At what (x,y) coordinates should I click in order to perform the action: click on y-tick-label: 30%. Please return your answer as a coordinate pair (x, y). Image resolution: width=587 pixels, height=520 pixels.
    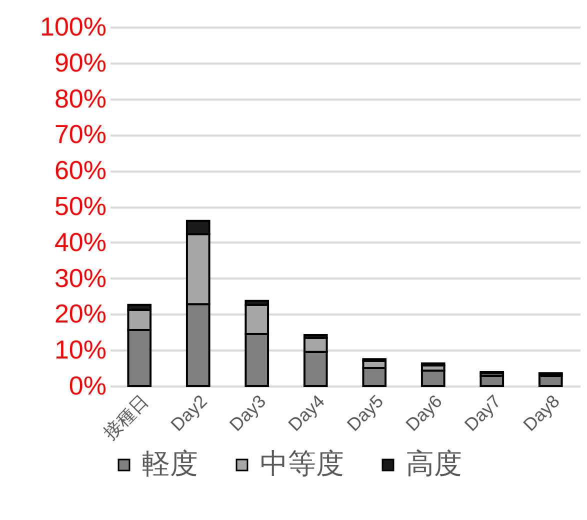
    Looking at the image, I should click on (80, 277).